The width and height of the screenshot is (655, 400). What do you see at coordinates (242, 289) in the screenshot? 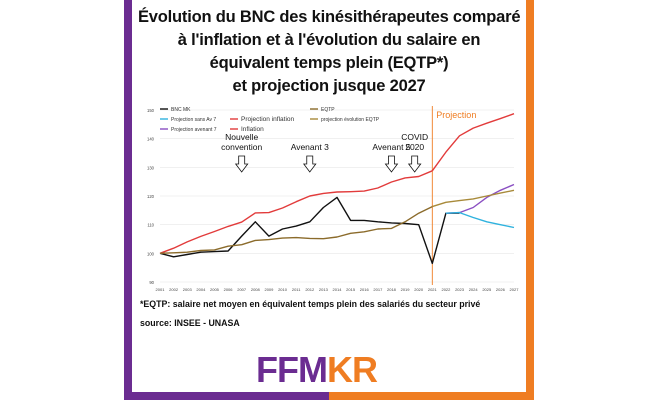
I see `x-tick-label: 2007` at bounding box center [242, 289].